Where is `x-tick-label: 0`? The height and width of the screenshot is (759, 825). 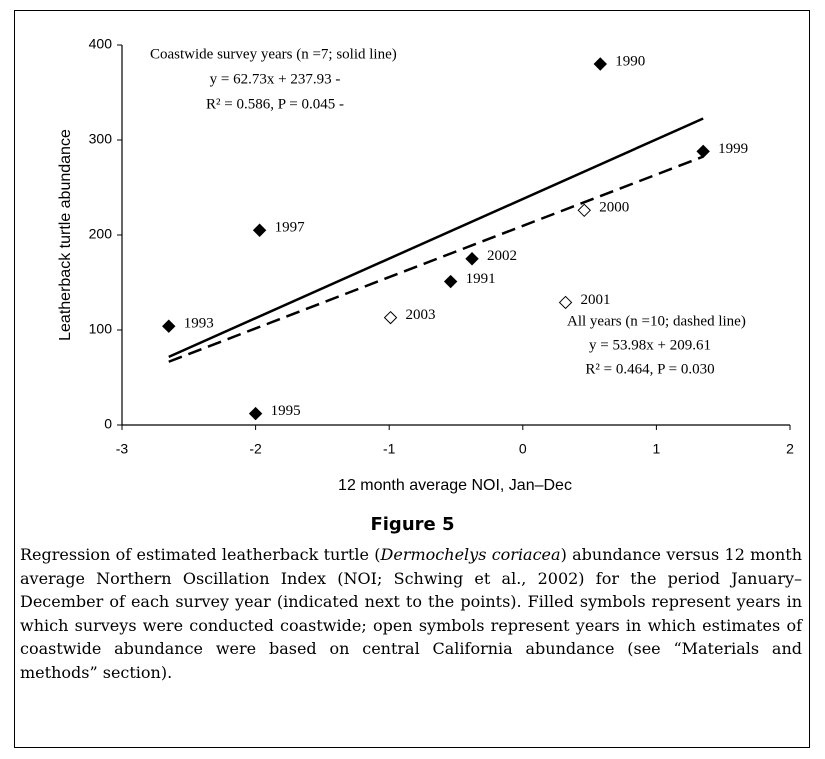 x-tick-label: 0 is located at coordinates (523, 449).